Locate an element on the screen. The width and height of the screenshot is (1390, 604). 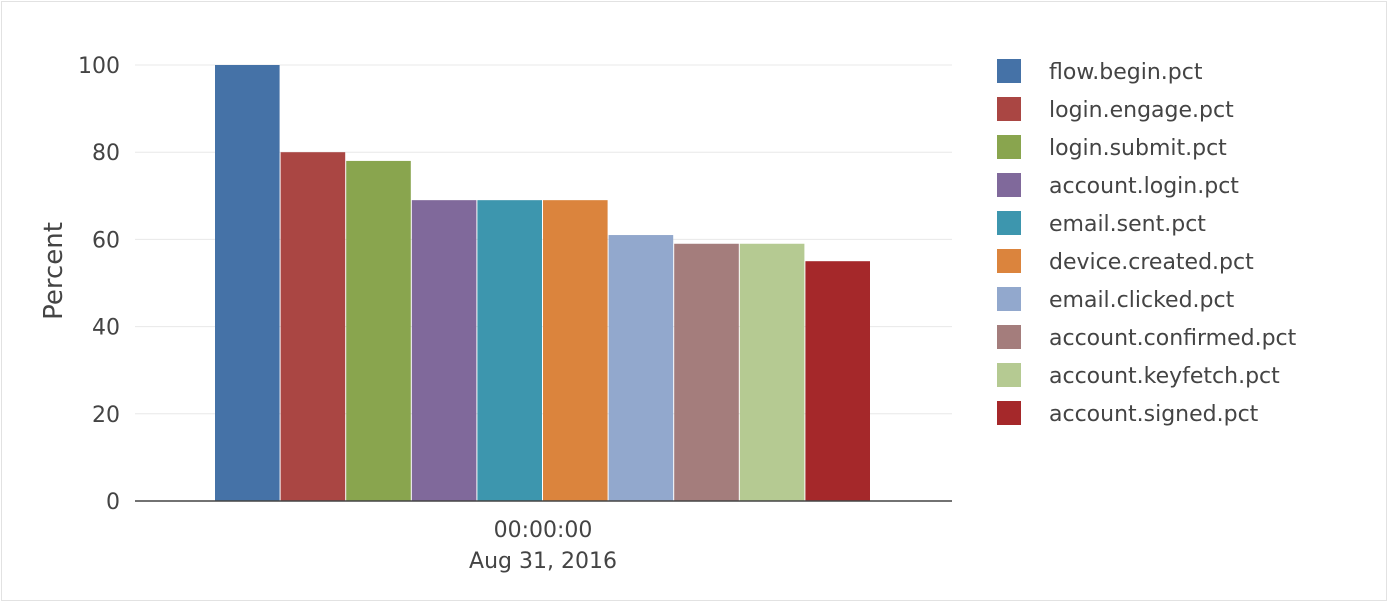
legend-item: login.submit.pct is located at coordinates (1112, 148).